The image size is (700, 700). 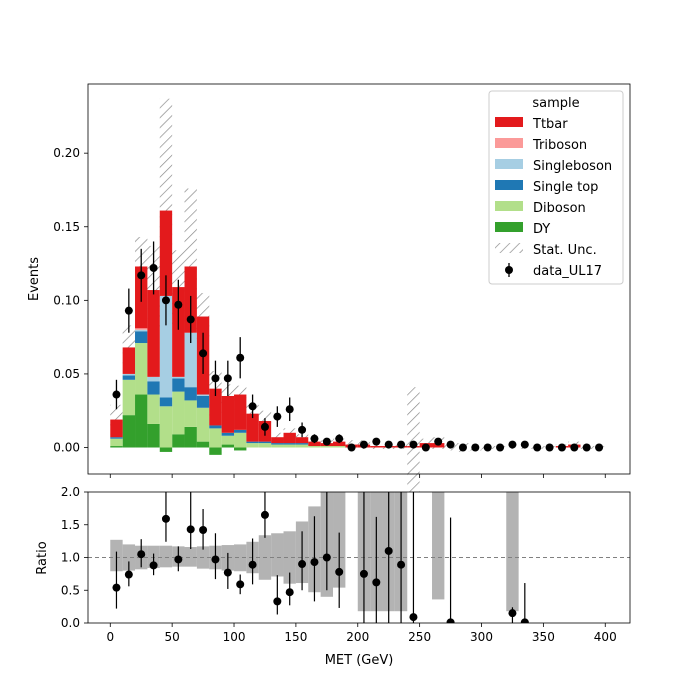 I want to click on ratio-x-ticks: 0 50 100 150 200 250 300 350 400, so click(x=361, y=633).